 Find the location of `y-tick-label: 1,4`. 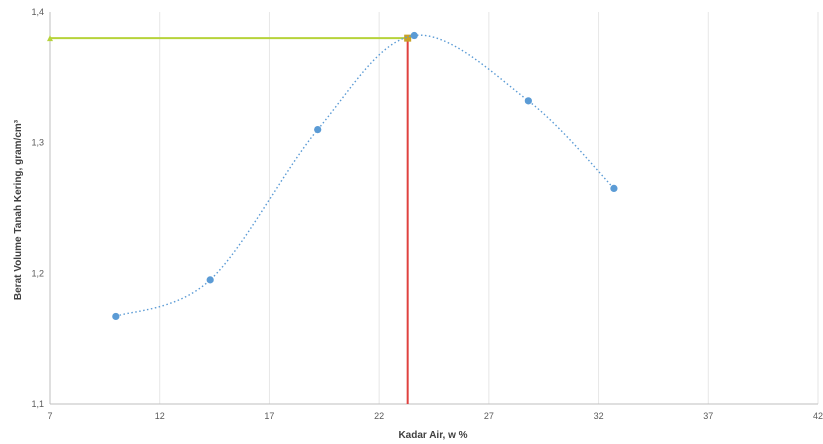

y-tick-label: 1,4 is located at coordinates (37, 12).